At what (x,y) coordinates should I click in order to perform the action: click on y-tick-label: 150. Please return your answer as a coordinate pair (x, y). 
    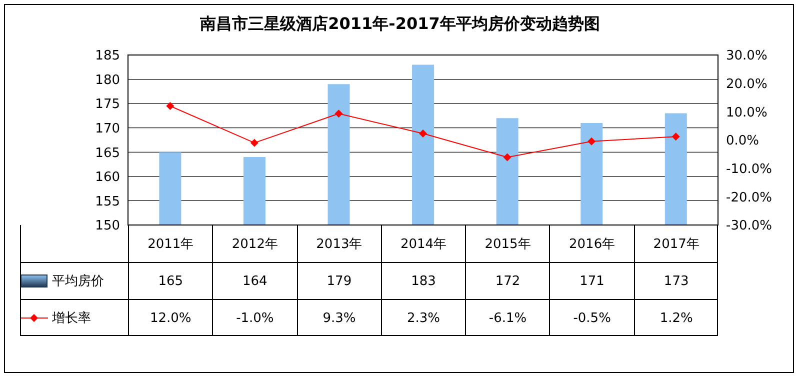
    Looking at the image, I should click on (107, 226).